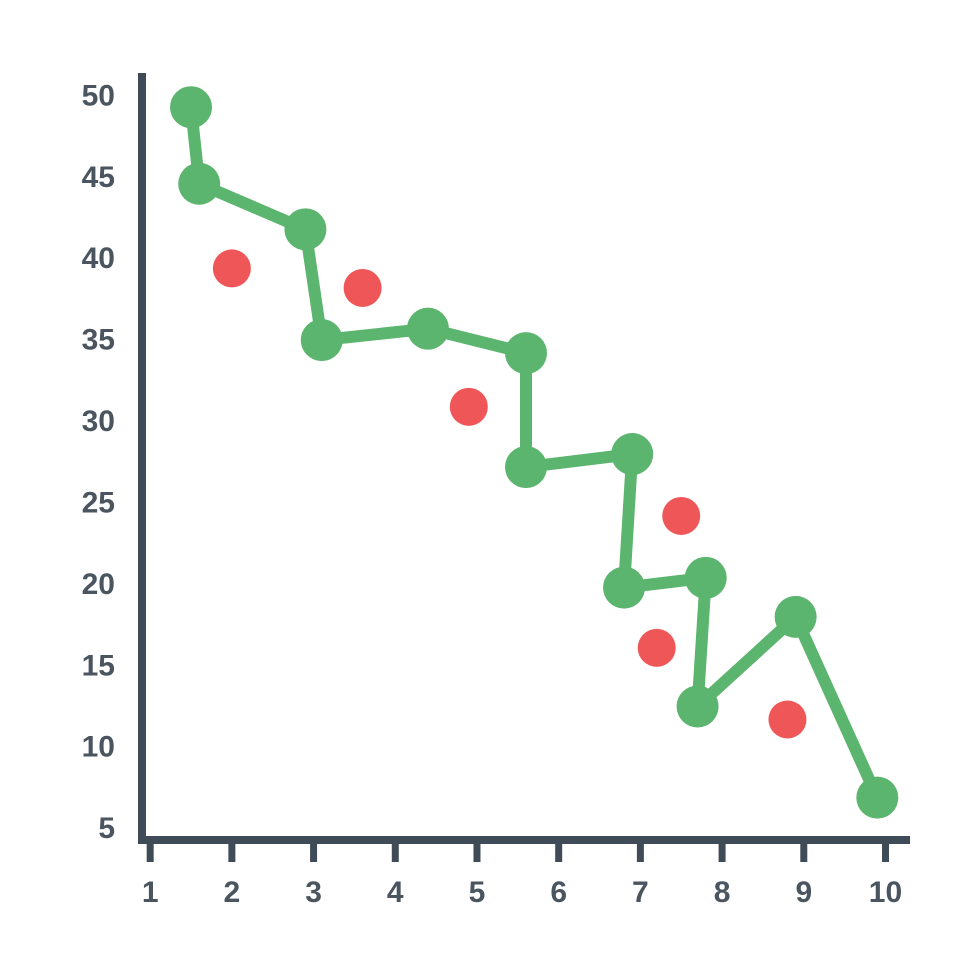 The image size is (980, 980). I want to click on x-tick-label: 5, so click(477, 892).